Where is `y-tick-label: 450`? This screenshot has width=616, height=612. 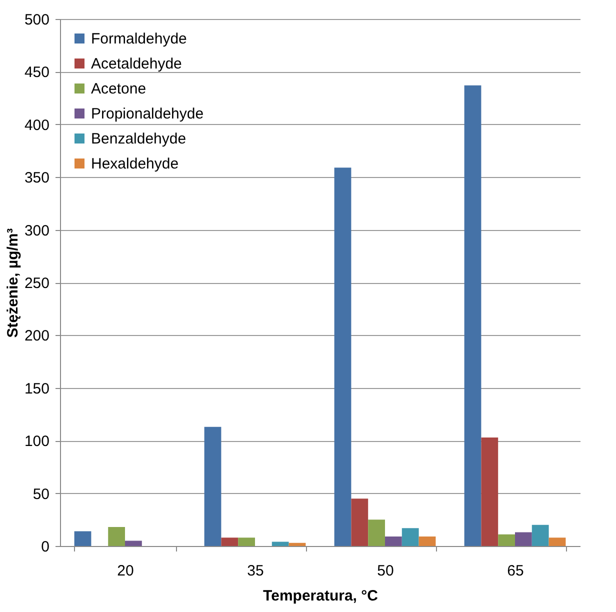
y-tick-label: 450 is located at coordinates (37, 73).